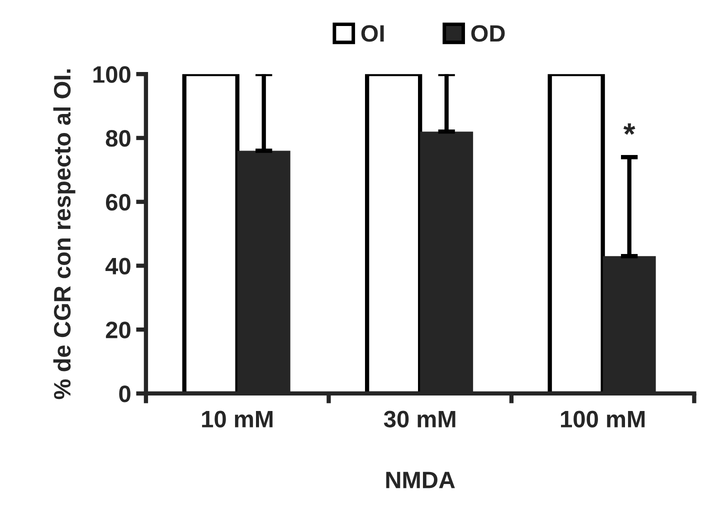  Describe the element at coordinates (629, 129) in the screenshot. I see `annotation: *` at that location.